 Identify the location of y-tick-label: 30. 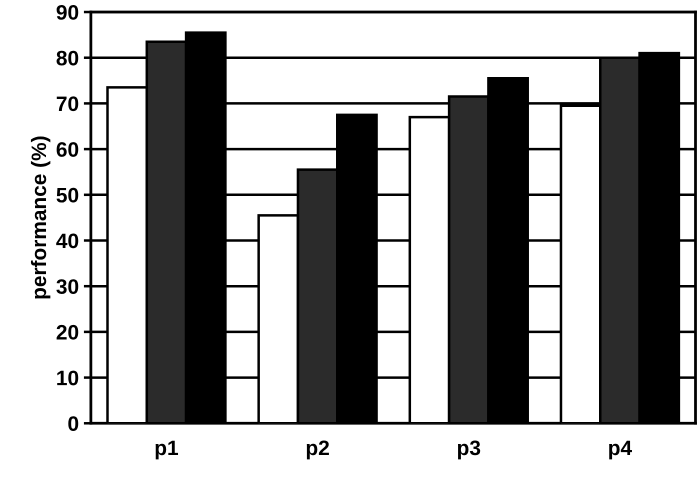
(67, 286).